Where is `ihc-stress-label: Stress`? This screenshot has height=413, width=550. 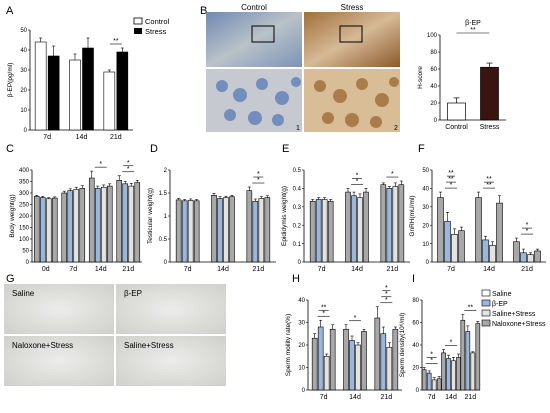
ihc-stress-label: Stress is located at coordinates (352, 7).